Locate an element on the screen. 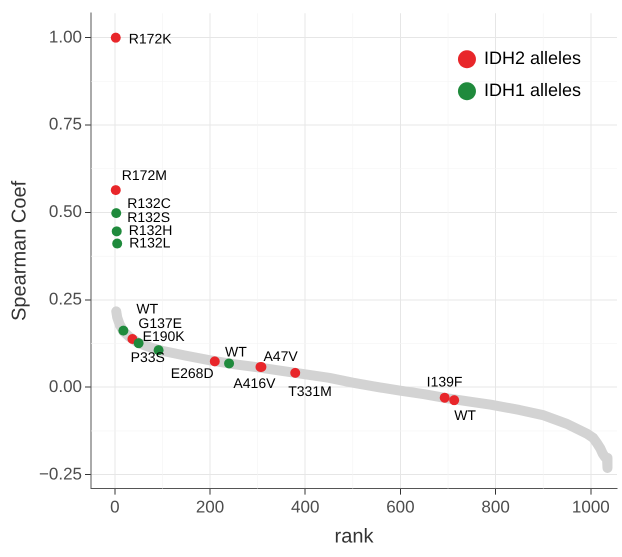 The image size is (622, 557). x-tick-label: 400 is located at coordinates (305, 506).